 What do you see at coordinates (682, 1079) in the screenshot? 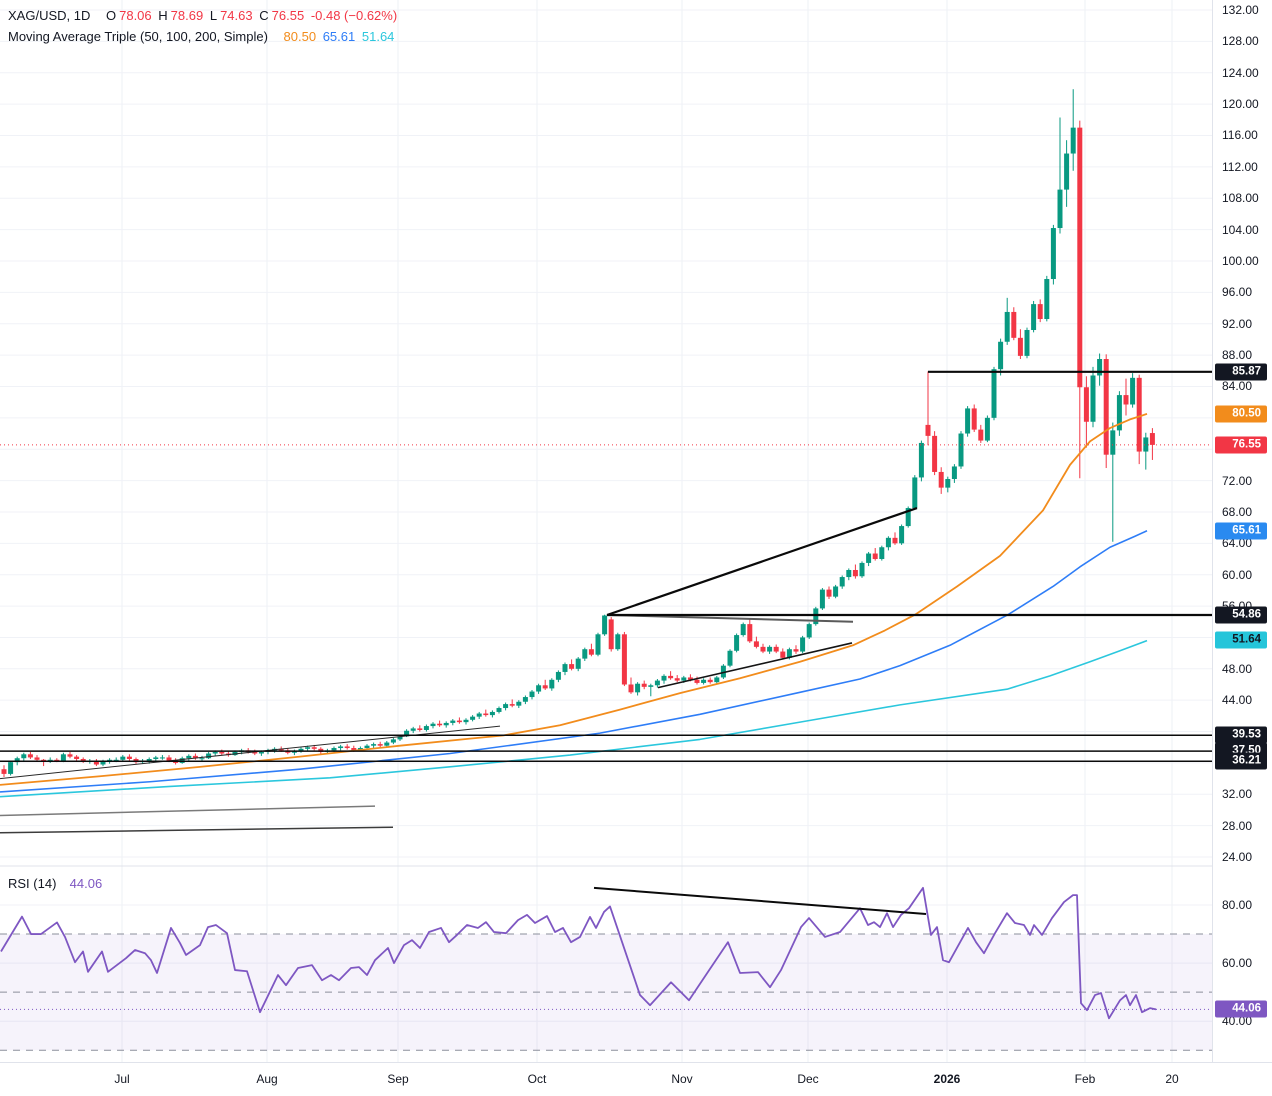
I see `time-tick-nov: Nov` at bounding box center [682, 1079].